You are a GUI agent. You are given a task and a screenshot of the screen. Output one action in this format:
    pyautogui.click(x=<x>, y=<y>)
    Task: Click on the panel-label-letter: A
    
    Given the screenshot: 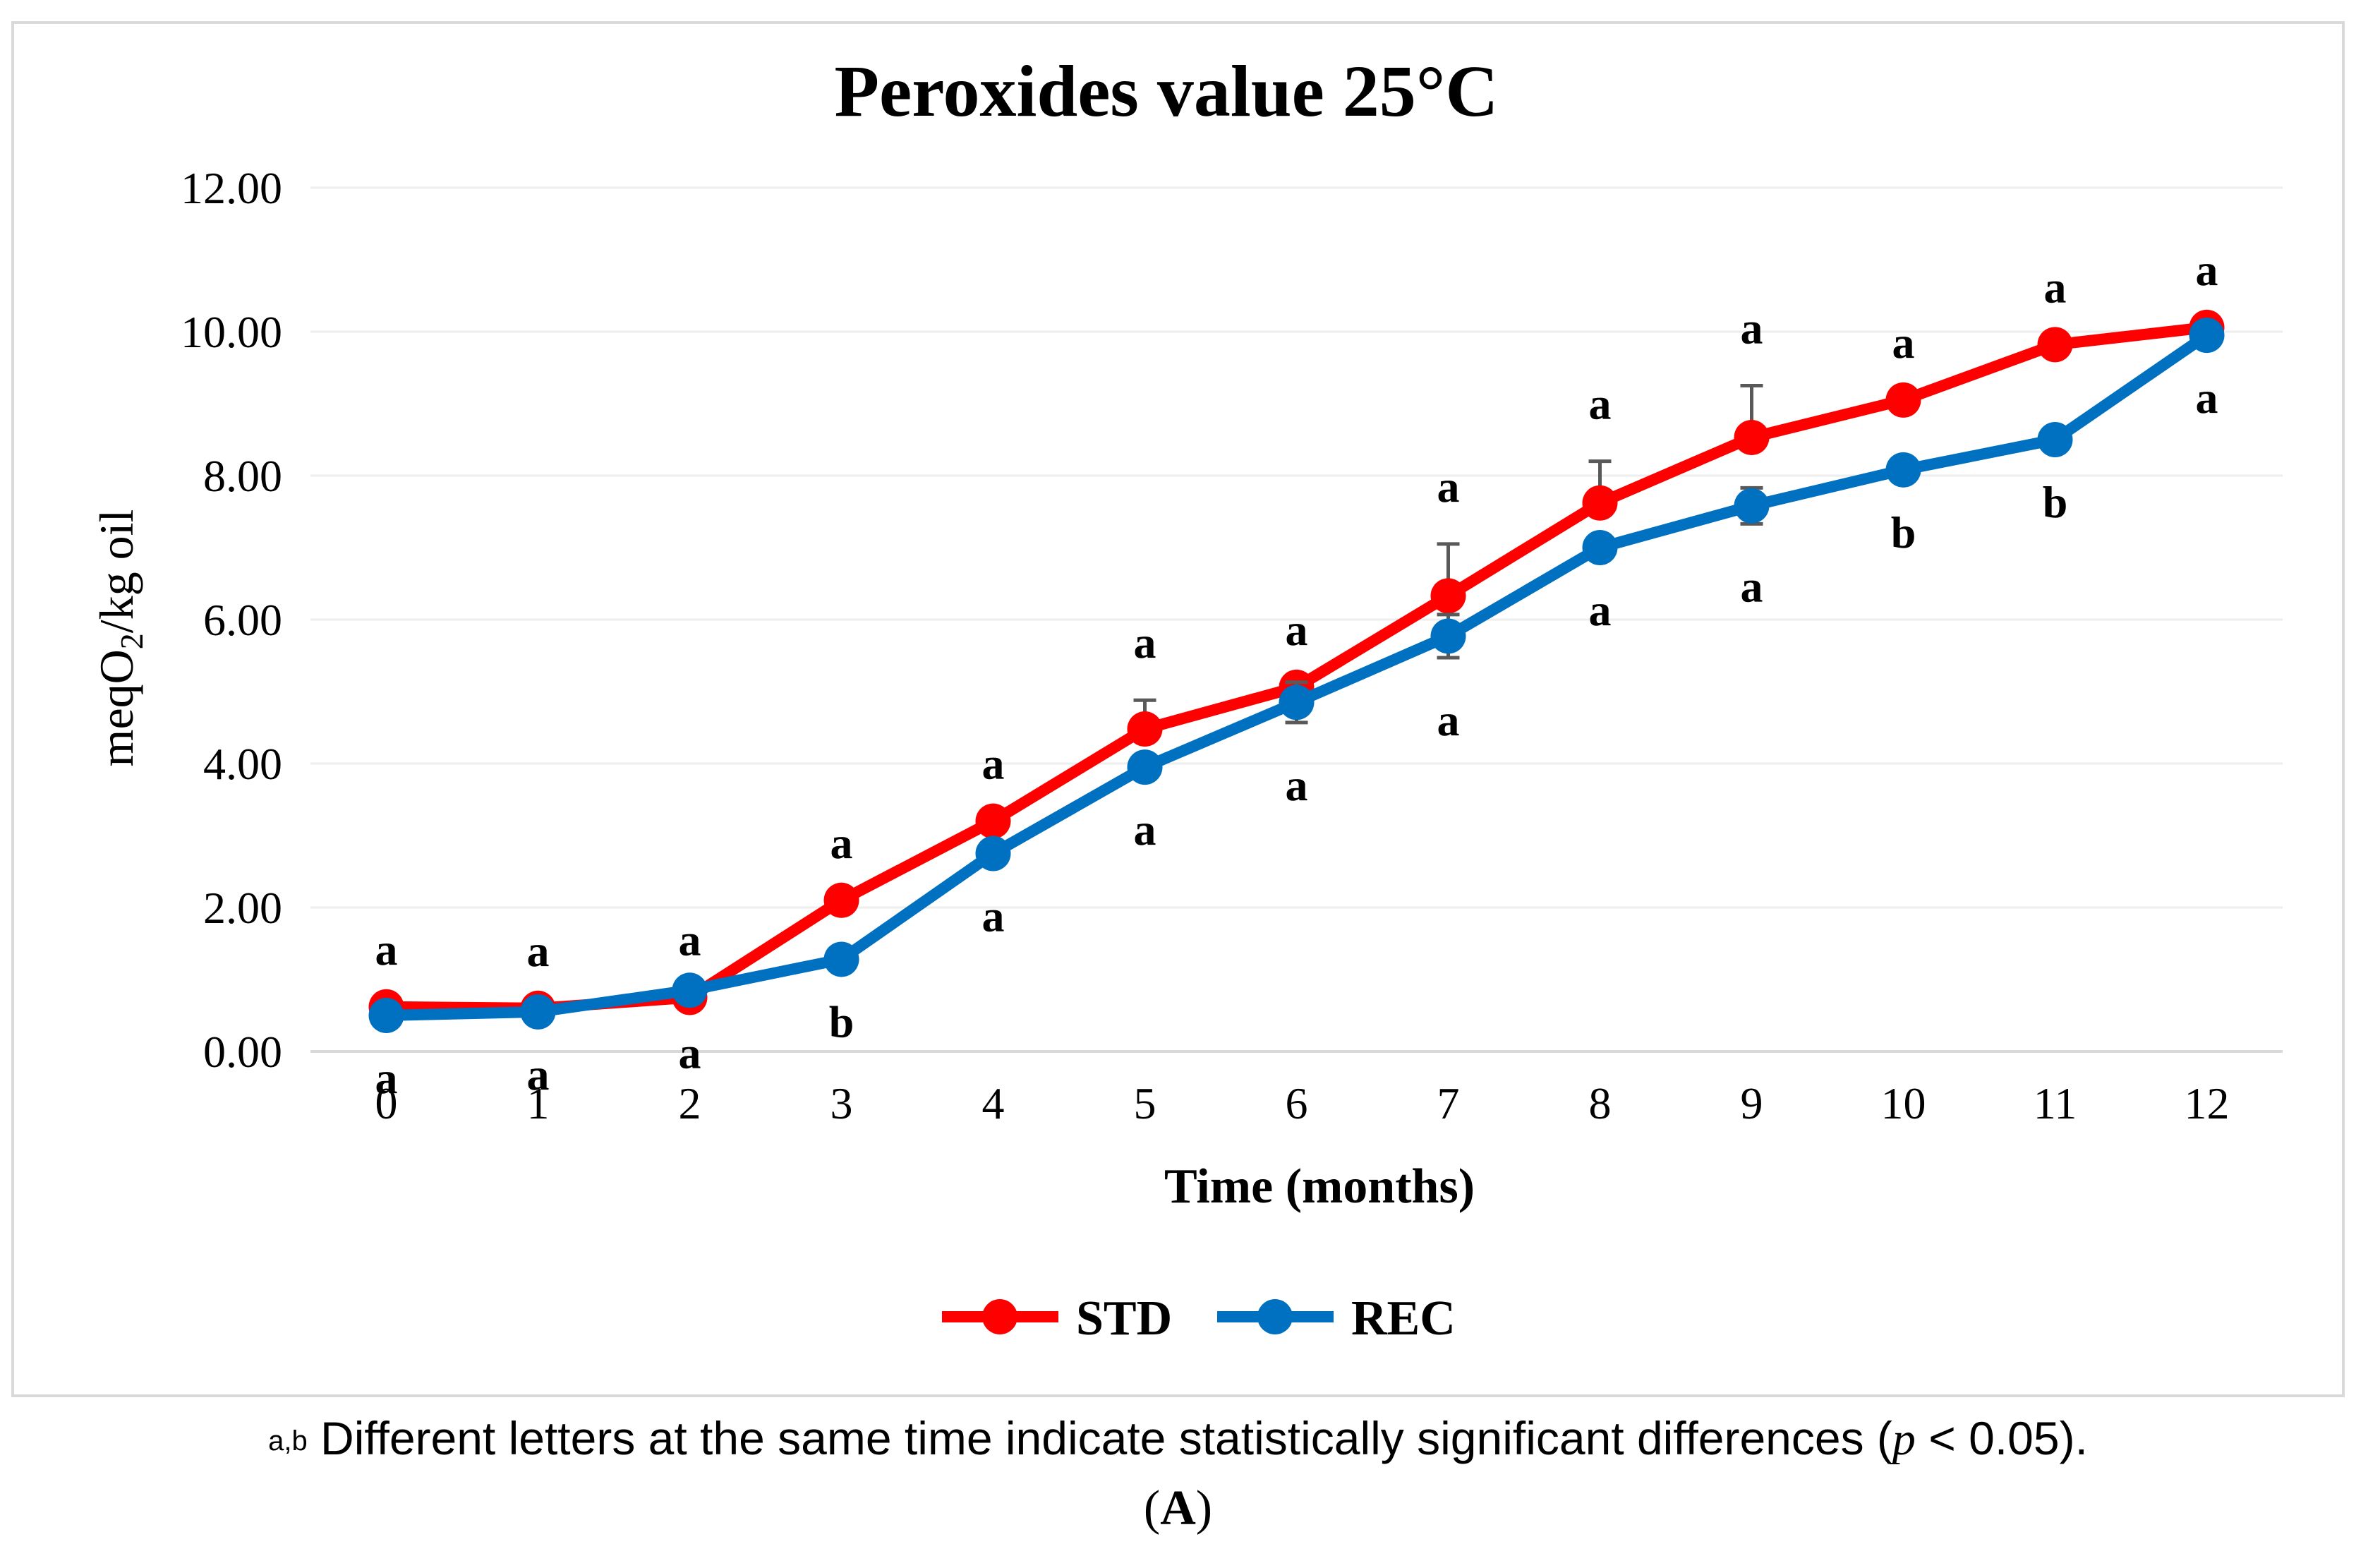 What is the action you would take?
    pyautogui.click(x=1178, y=1509)
    